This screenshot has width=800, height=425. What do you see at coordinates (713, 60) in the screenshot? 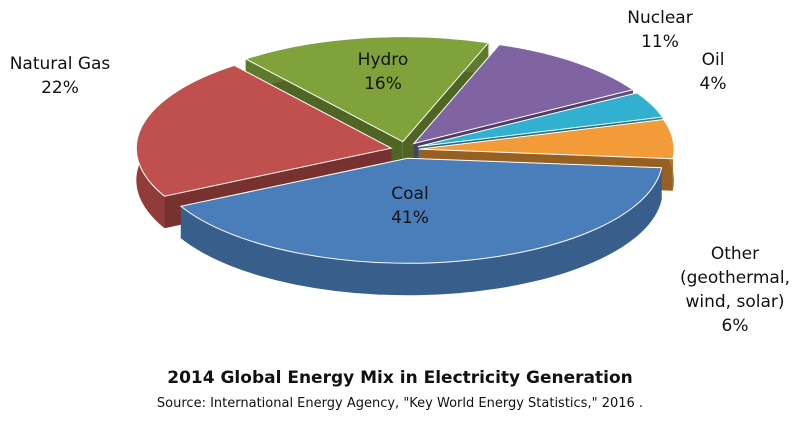
I see `category-label: Oil` at bounding box center [713, 60].